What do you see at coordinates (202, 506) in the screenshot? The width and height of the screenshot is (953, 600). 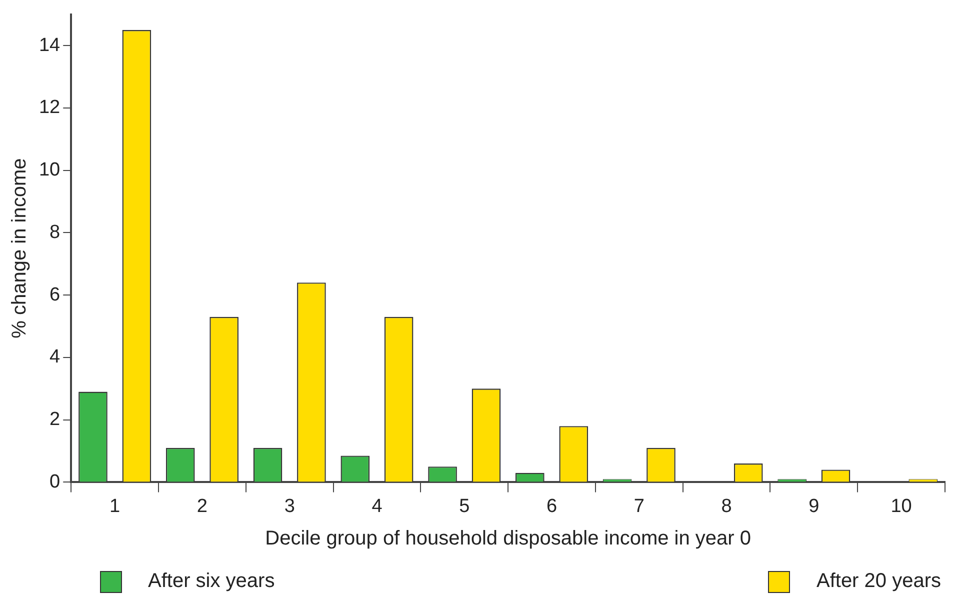 I see `x-tick-label: 2` at bounding box center [202, 506].